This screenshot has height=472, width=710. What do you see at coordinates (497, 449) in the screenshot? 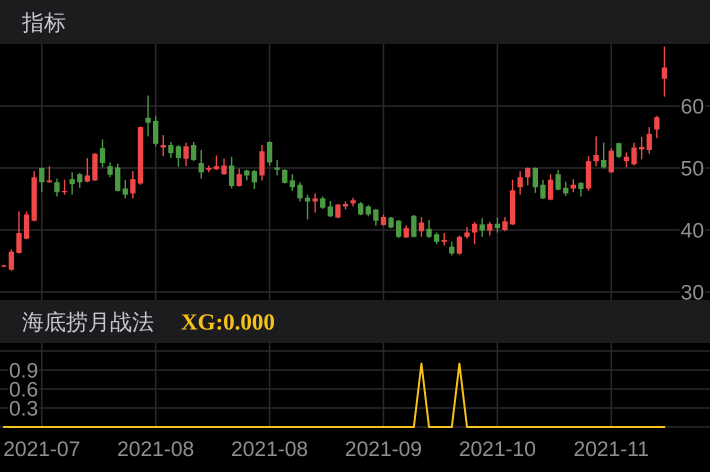
I see `x-tick-label: 2021-10` at bounding box center [497, 449].